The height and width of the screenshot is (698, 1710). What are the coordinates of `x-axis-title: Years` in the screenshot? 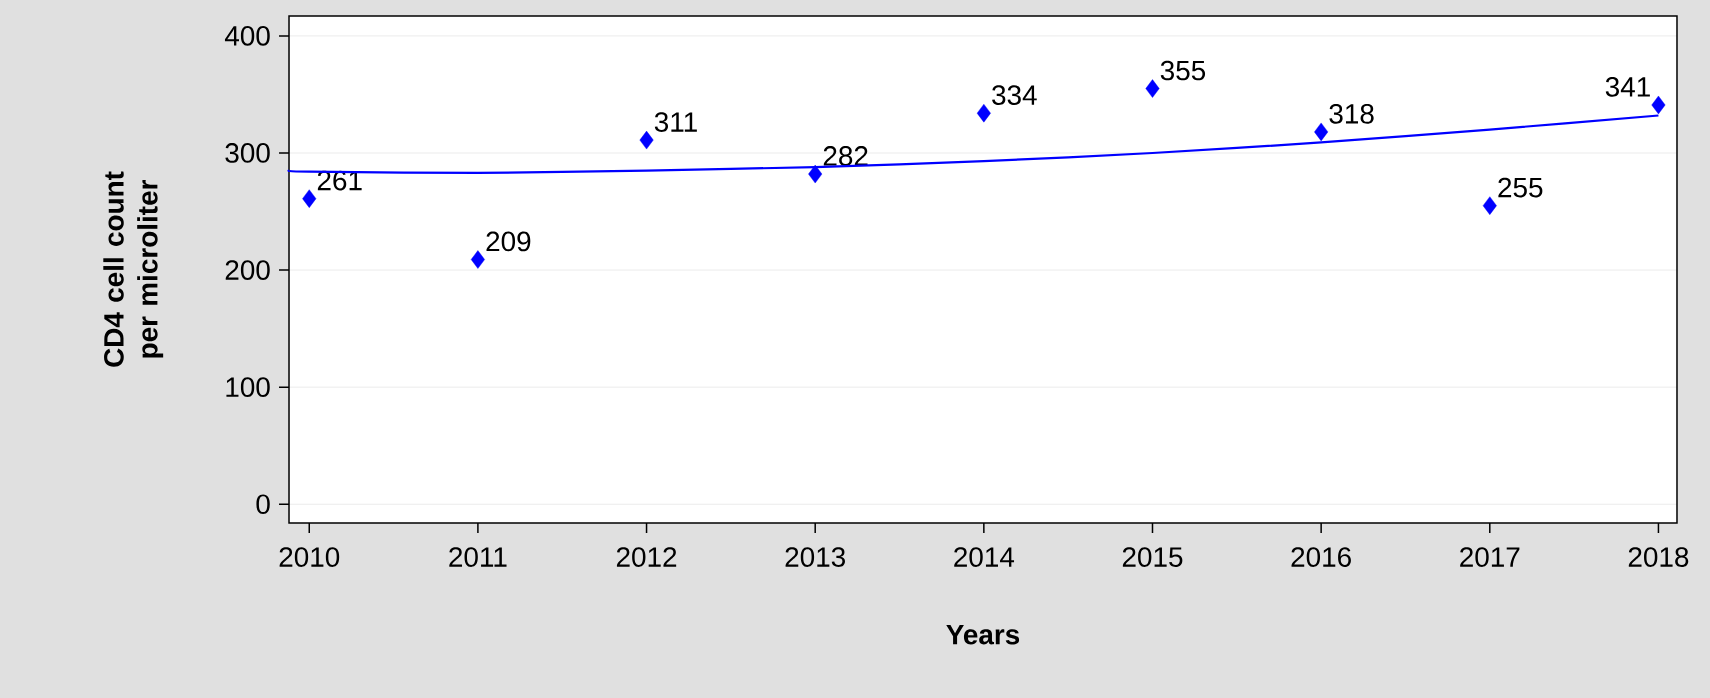 It's located at (983, 635).